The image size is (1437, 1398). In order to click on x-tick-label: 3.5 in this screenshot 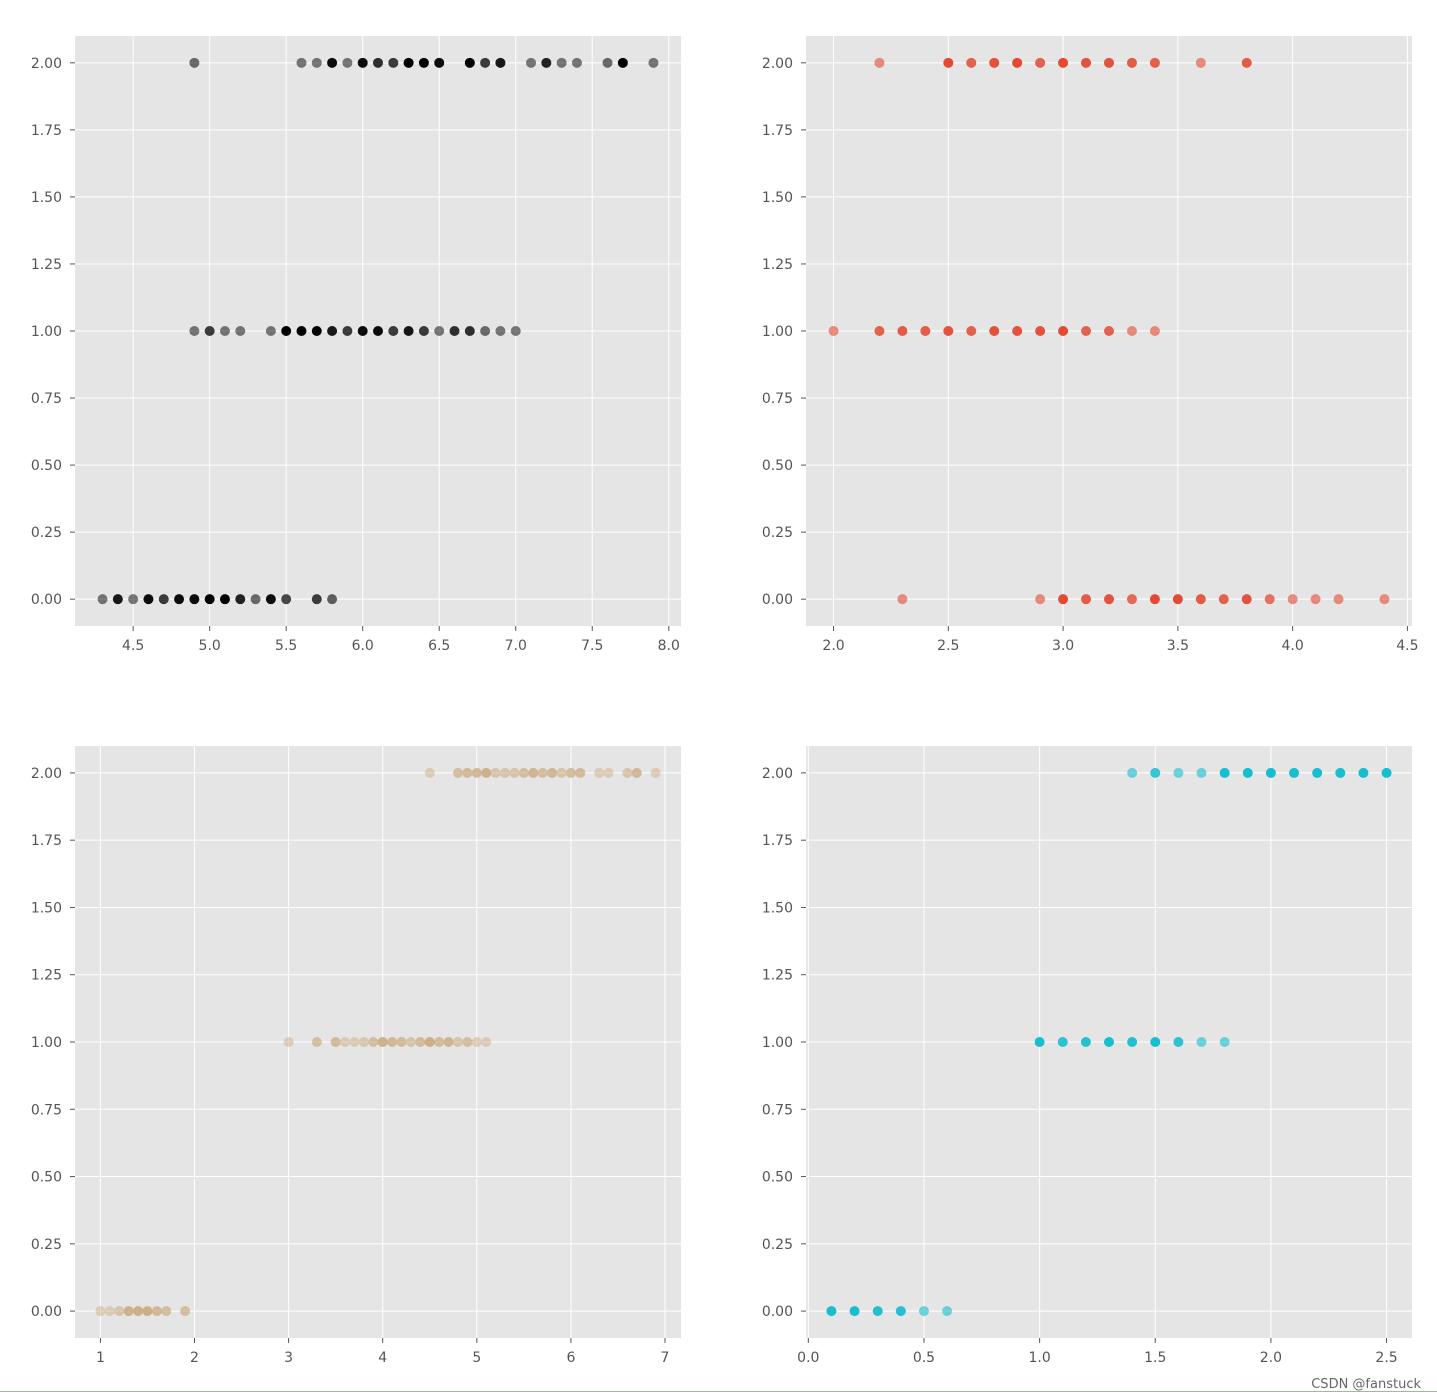, I will do `click(1178, 646)`.